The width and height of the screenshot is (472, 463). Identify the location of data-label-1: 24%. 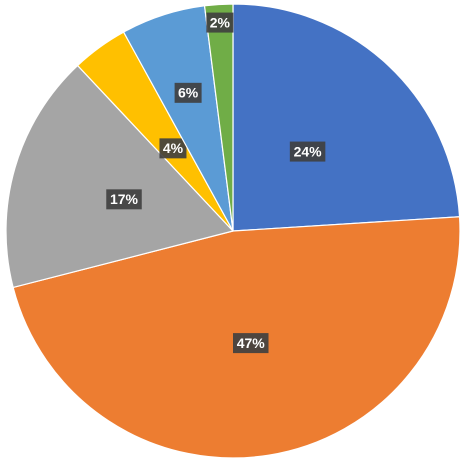
(307, 151).